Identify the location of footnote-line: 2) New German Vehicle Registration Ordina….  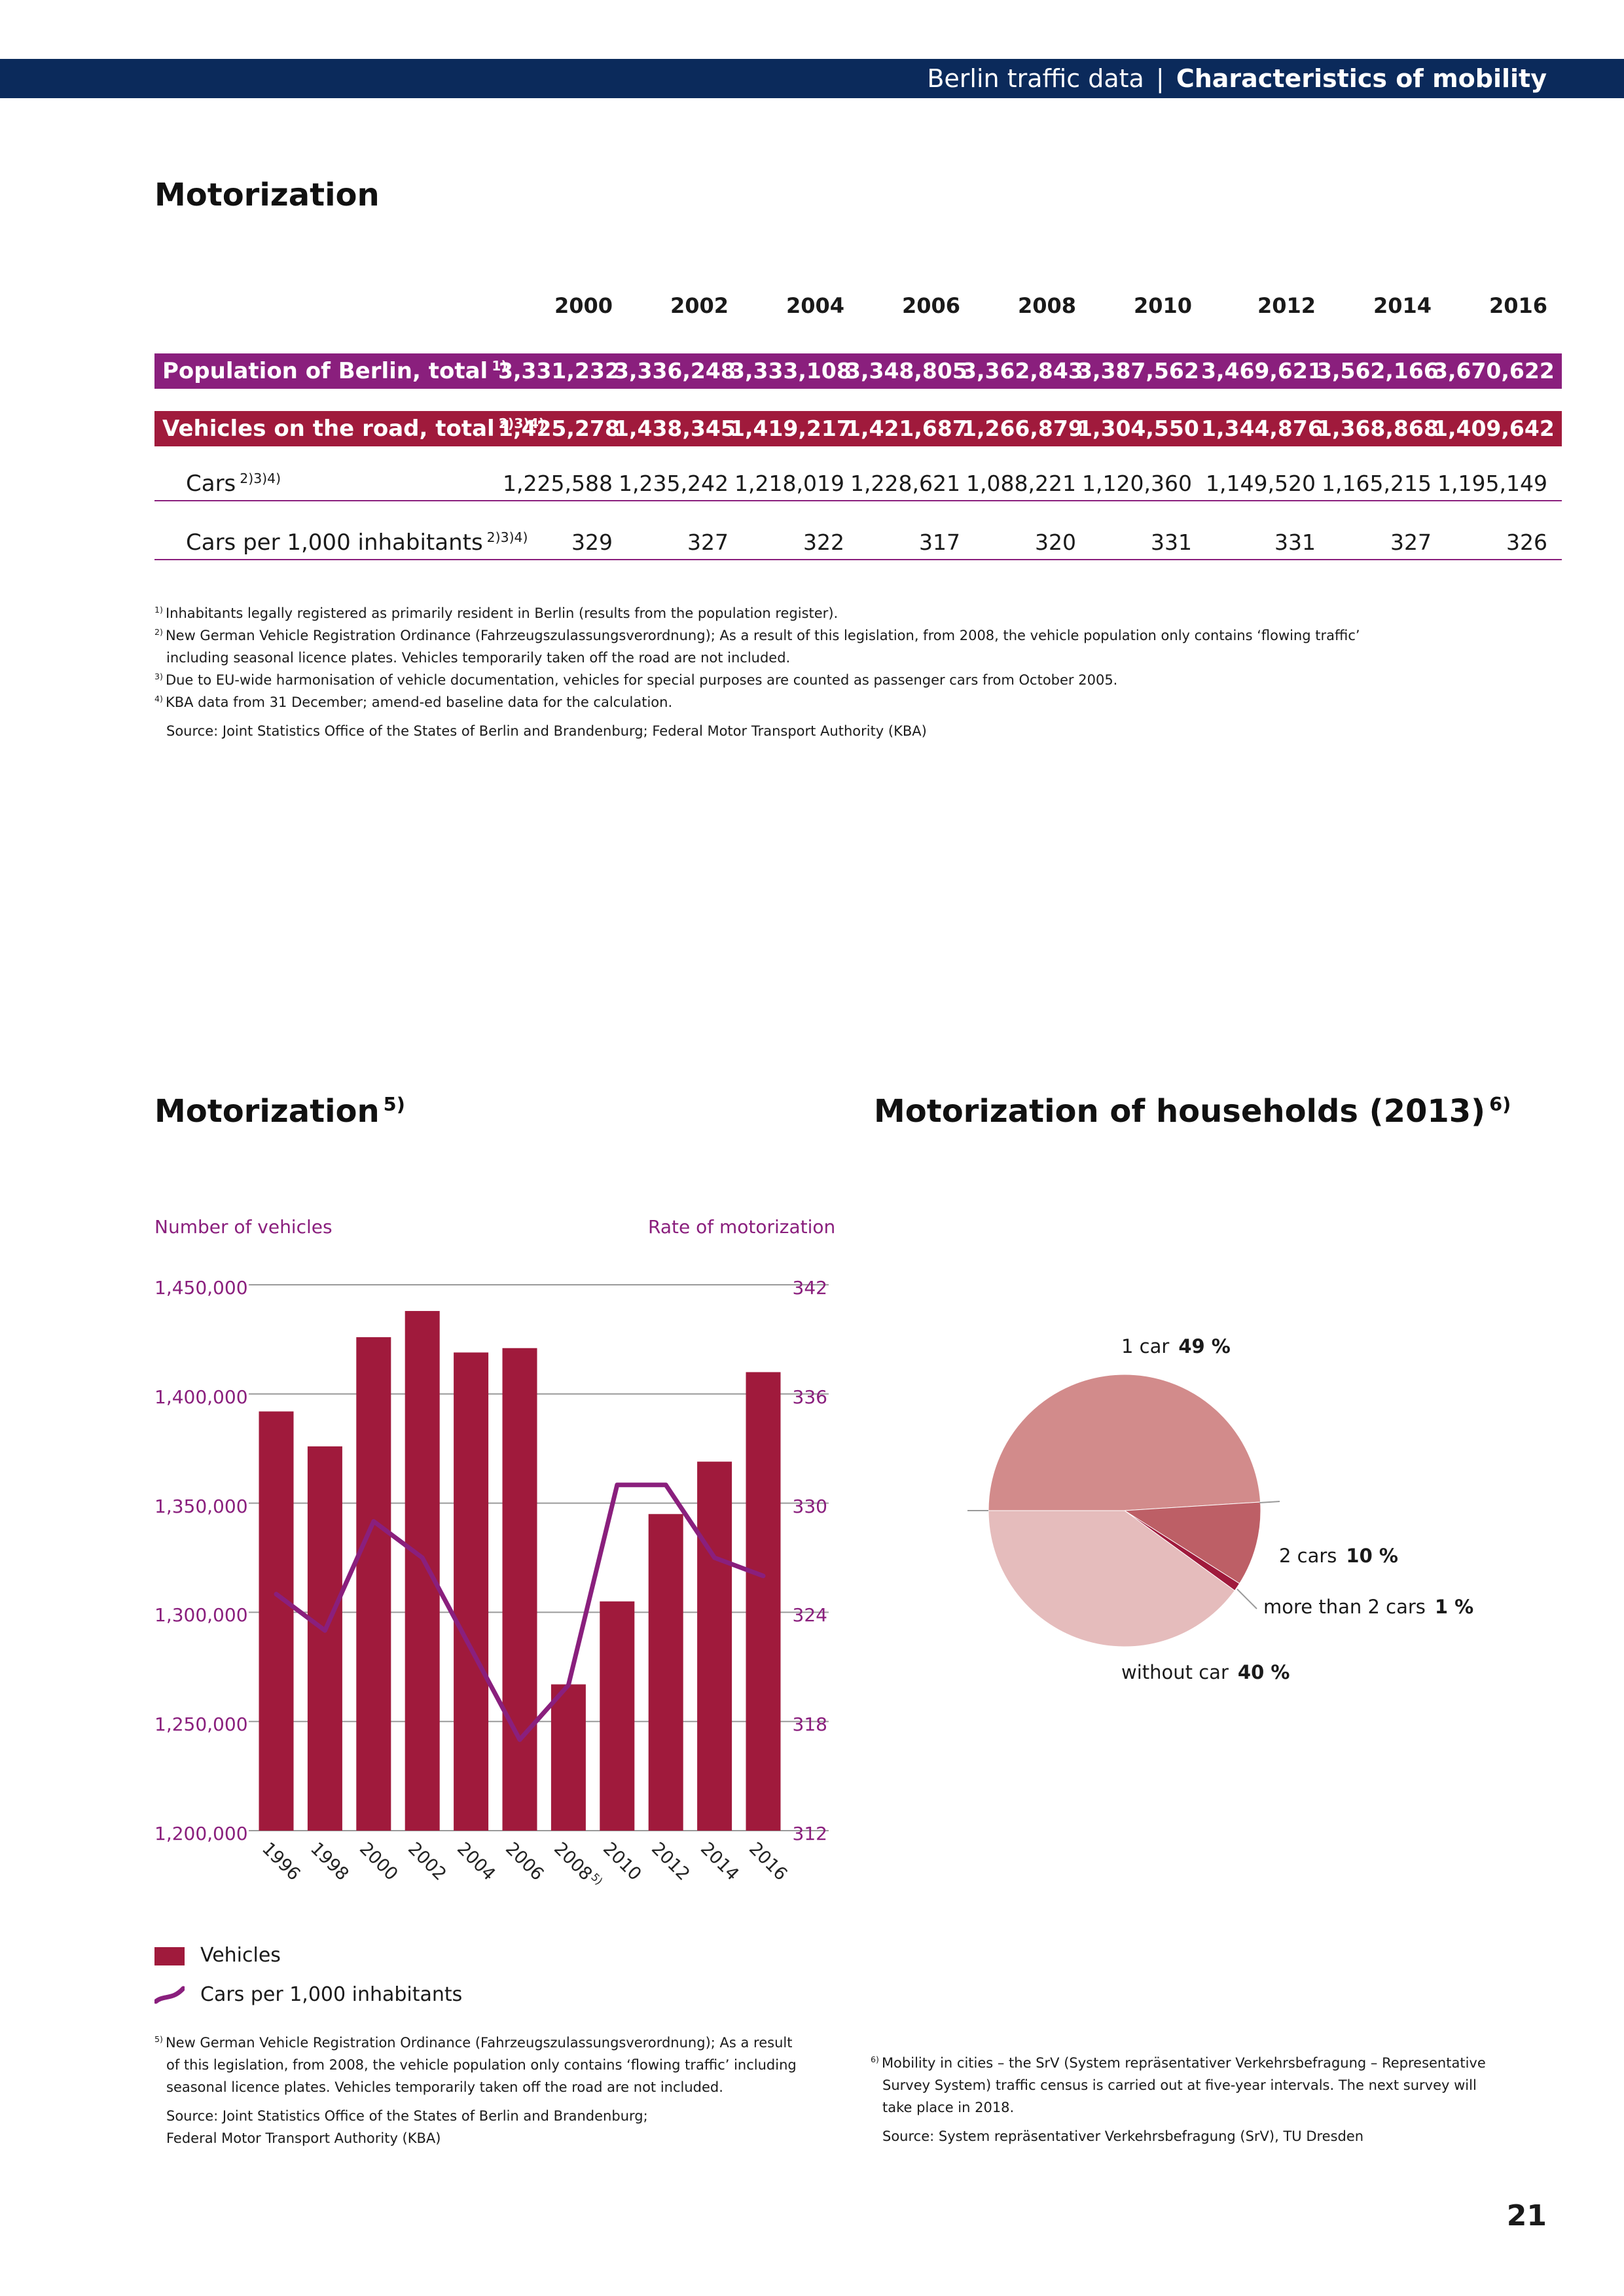
(757, 635).